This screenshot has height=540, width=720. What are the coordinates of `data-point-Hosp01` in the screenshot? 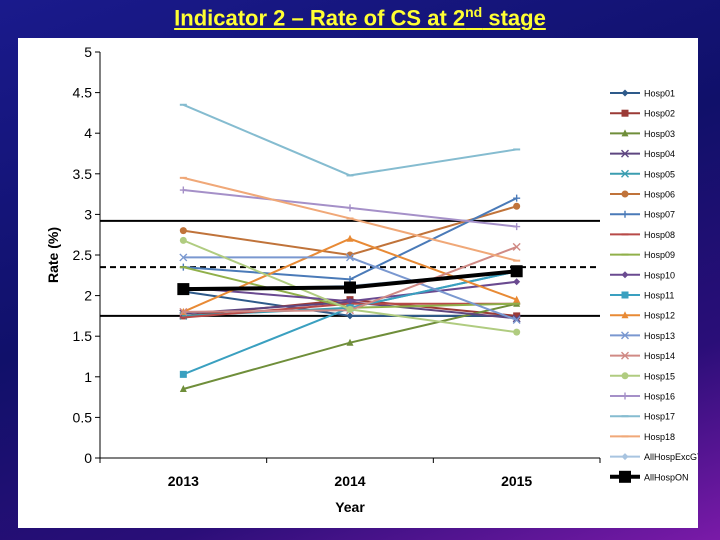 It's located at (350, 316).